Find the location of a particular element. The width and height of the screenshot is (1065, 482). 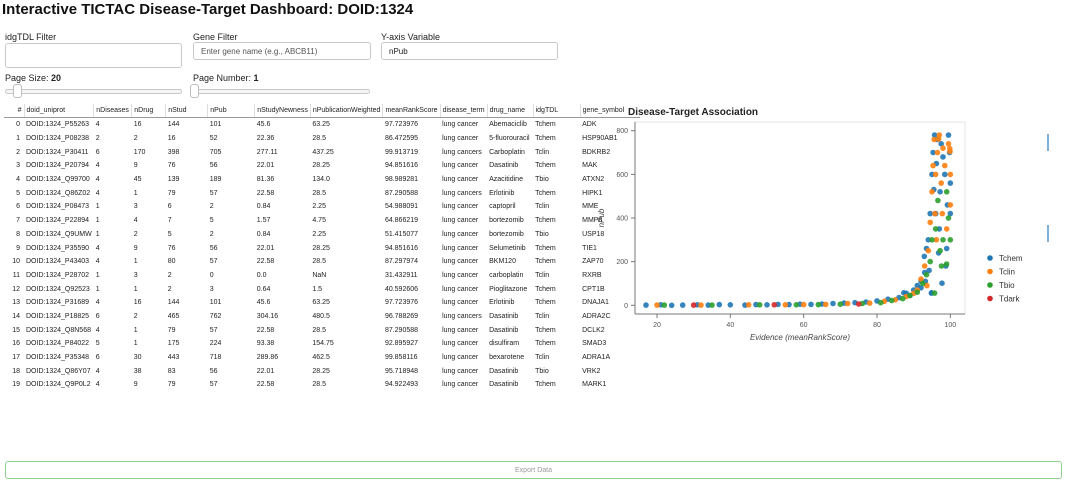

legend-label: Tclin is located at coordinates (1007, 272).